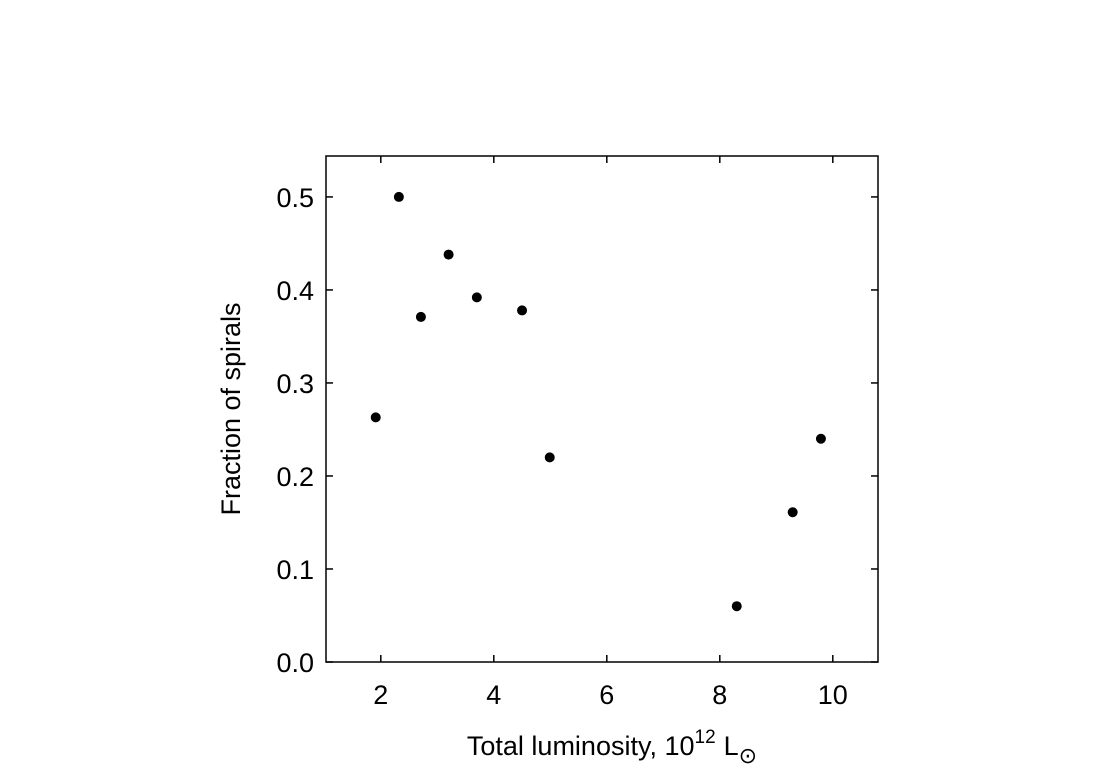 The height and width of the screenshot is (780, 1118). What do you see at coordinates (581, 746) in the screenshot?
I see `x-label-text: Total luminosity, 10` at bounding box center [581, 746].